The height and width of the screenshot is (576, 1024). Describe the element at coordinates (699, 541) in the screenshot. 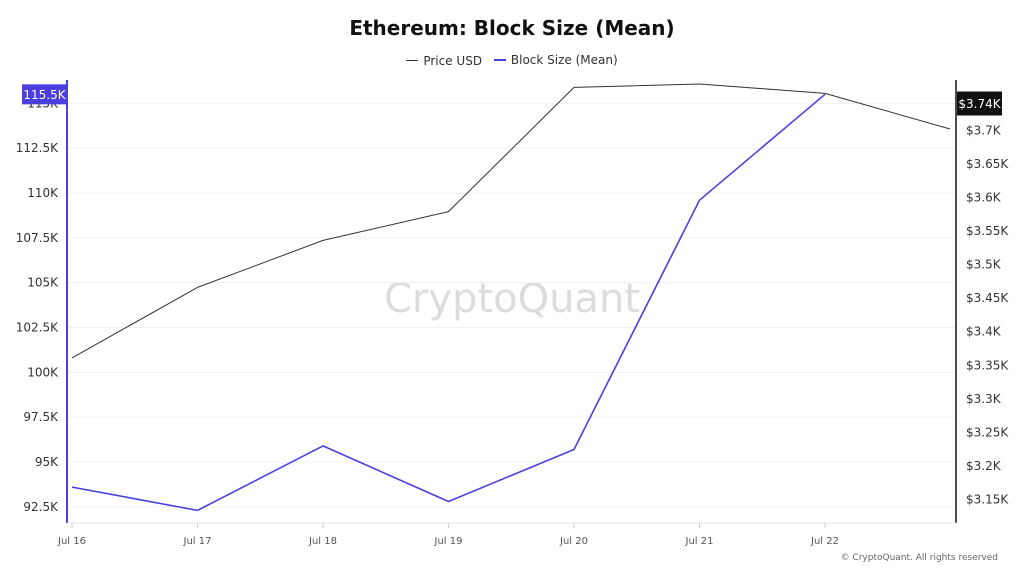

I see `x-tick-label: Jul 21` at that location.